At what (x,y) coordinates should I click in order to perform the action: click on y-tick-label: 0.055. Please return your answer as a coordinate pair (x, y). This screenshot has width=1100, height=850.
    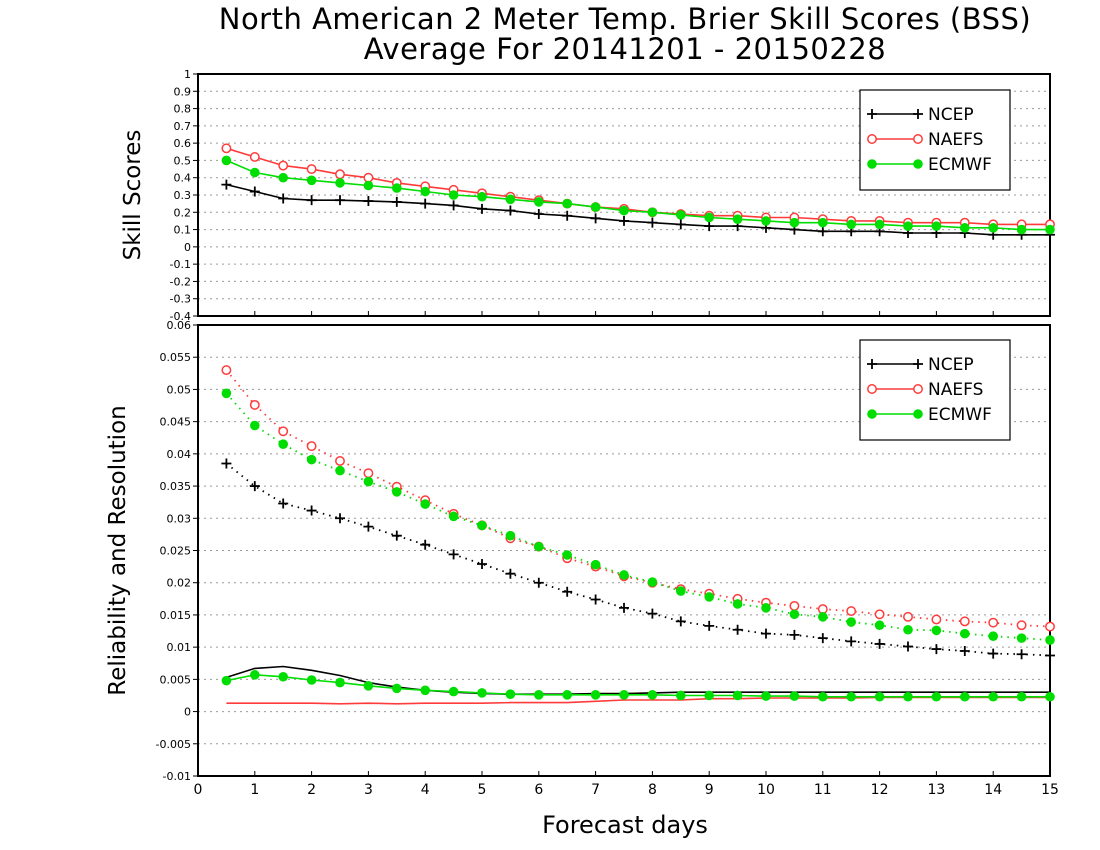
    Looking at the image, I should click on (176, 357).